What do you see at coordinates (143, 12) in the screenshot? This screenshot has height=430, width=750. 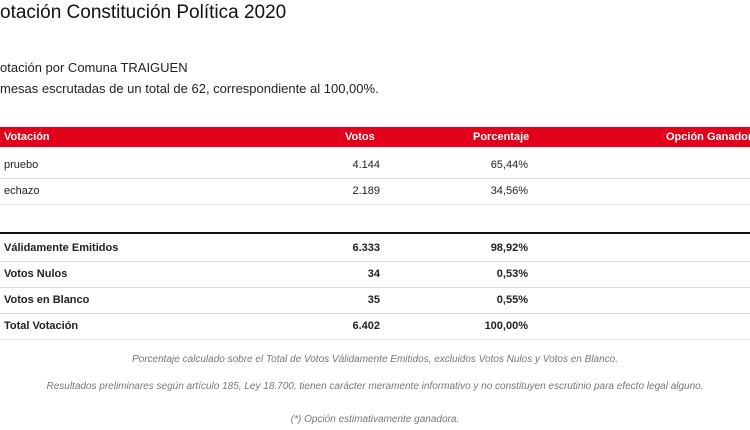 I see `page-title: otación Constitución Política 2020` at bounding box center [143, 12].